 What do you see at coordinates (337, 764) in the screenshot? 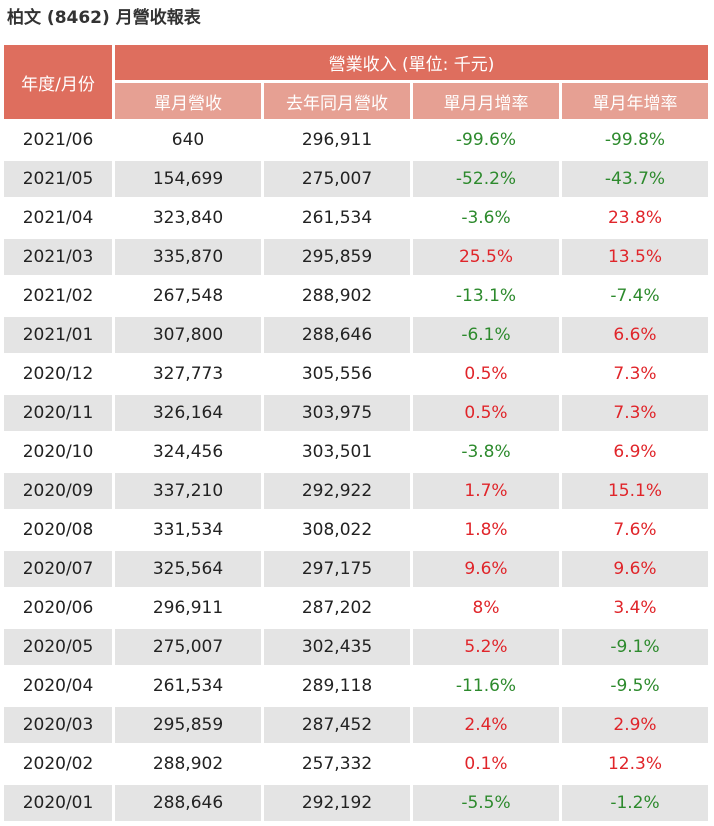
I see `last-year-revenue-cell: 257,332` at bounding box center [337, 764].